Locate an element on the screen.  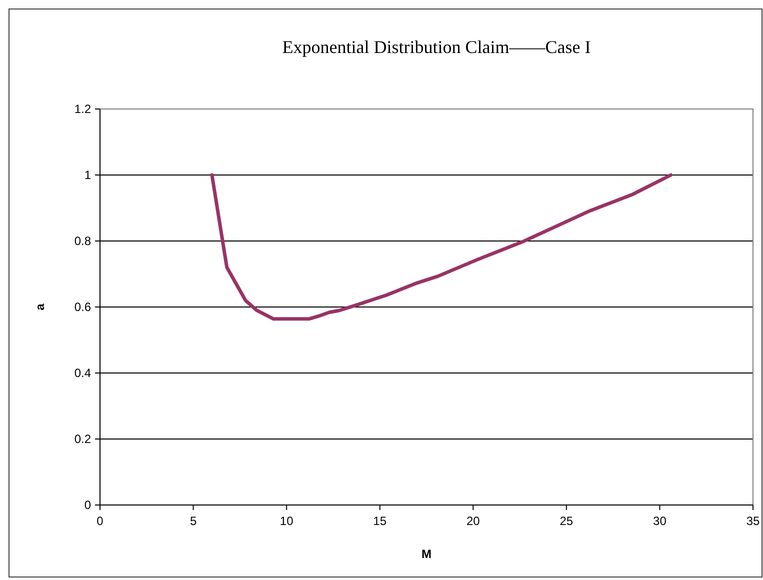
y-tick-label: 0.8 is located at coordinates (83, 241).